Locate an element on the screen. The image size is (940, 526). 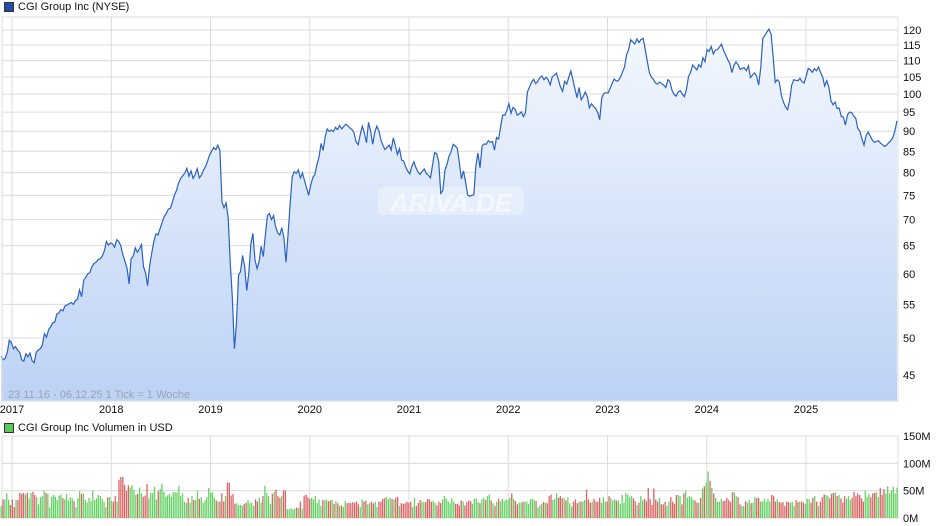
price-y-axis: 45 50 55 60 65 70 75 80 85 90 95 100 105 110 115 120 is located at coordinates (912, 203).